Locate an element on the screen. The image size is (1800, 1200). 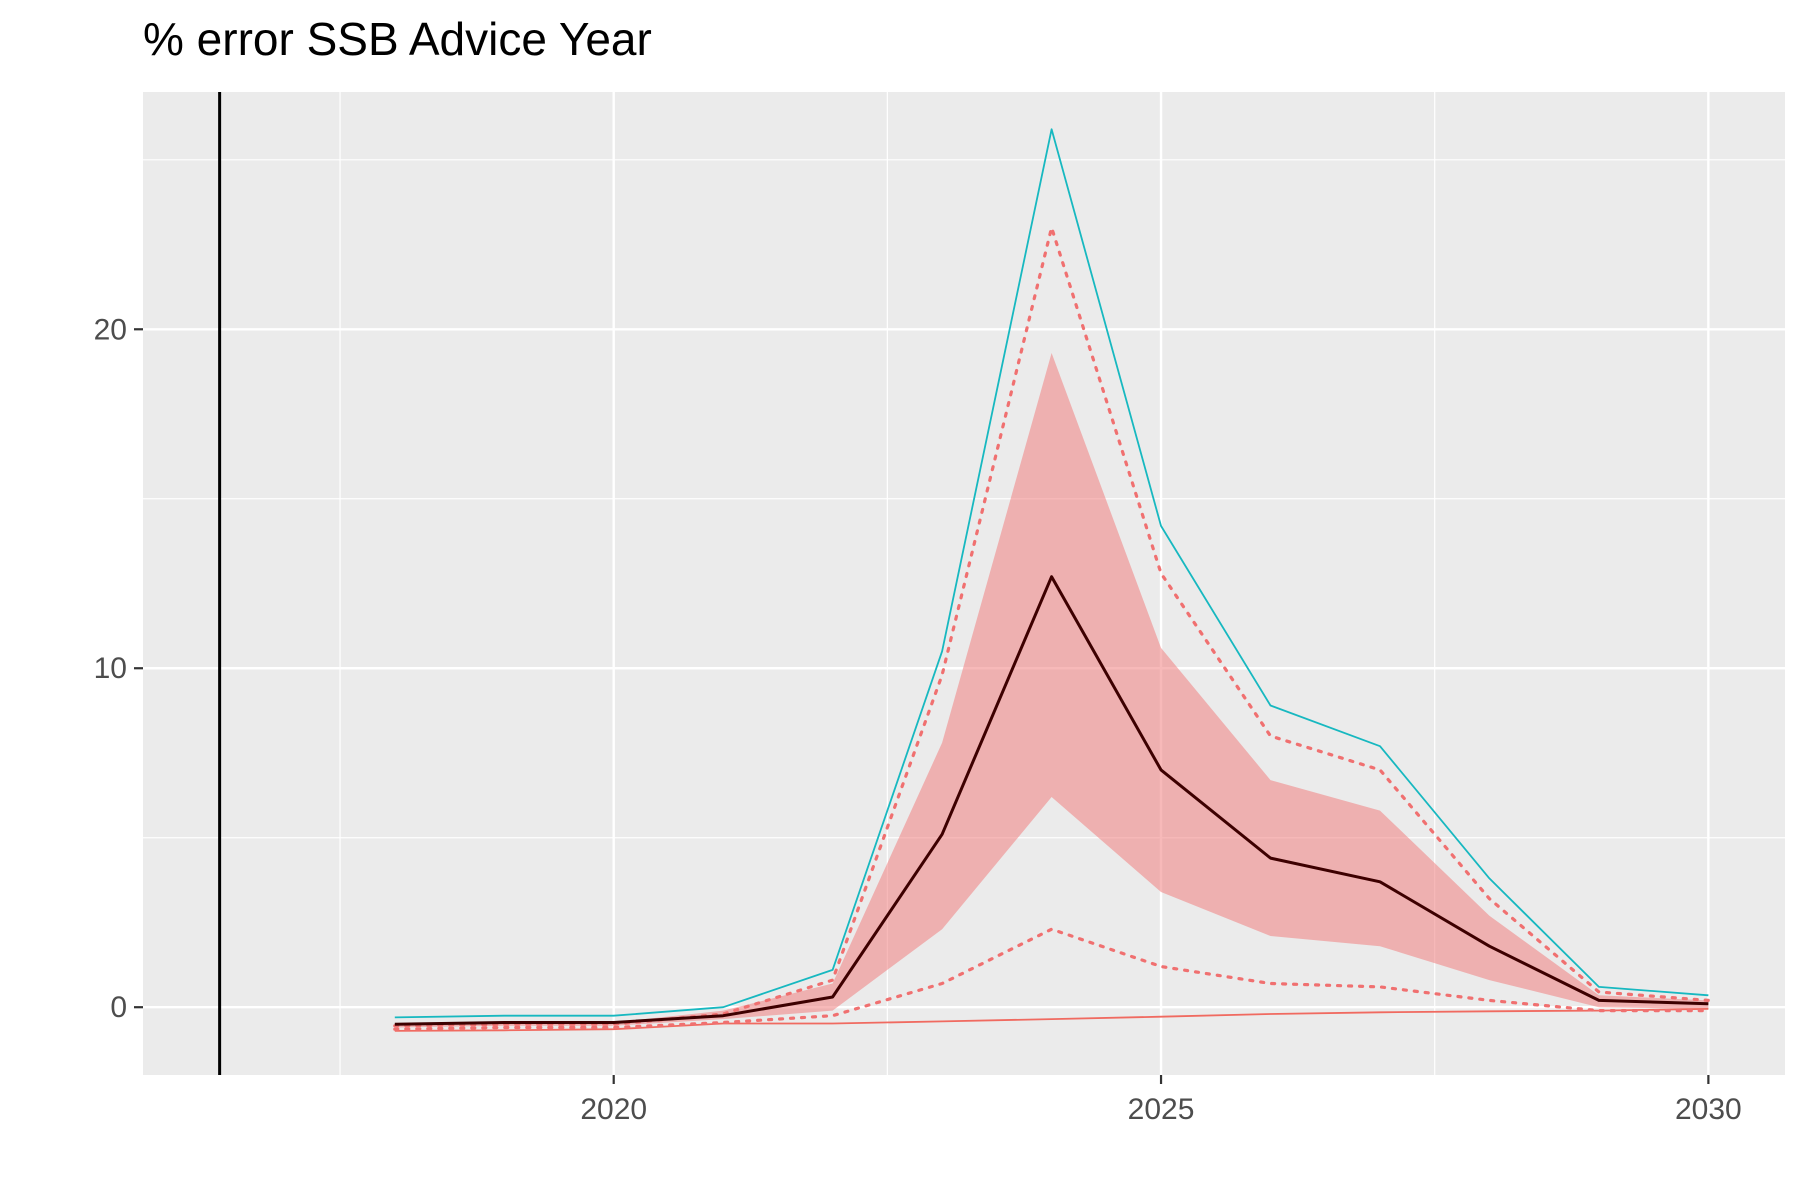
x-axis: 2020 2025 2030 is located at coordinates (1161, 1100).